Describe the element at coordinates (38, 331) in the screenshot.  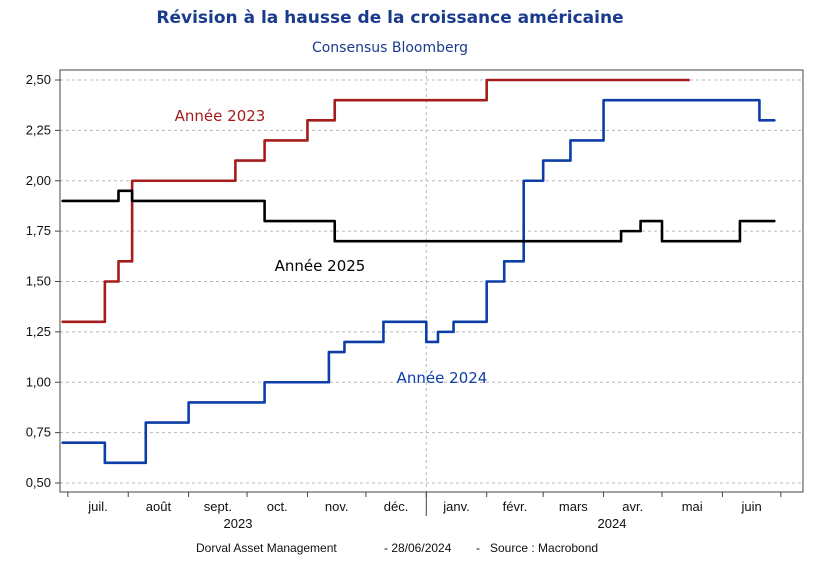
I see `y-tick-label: 1,25` at that location.